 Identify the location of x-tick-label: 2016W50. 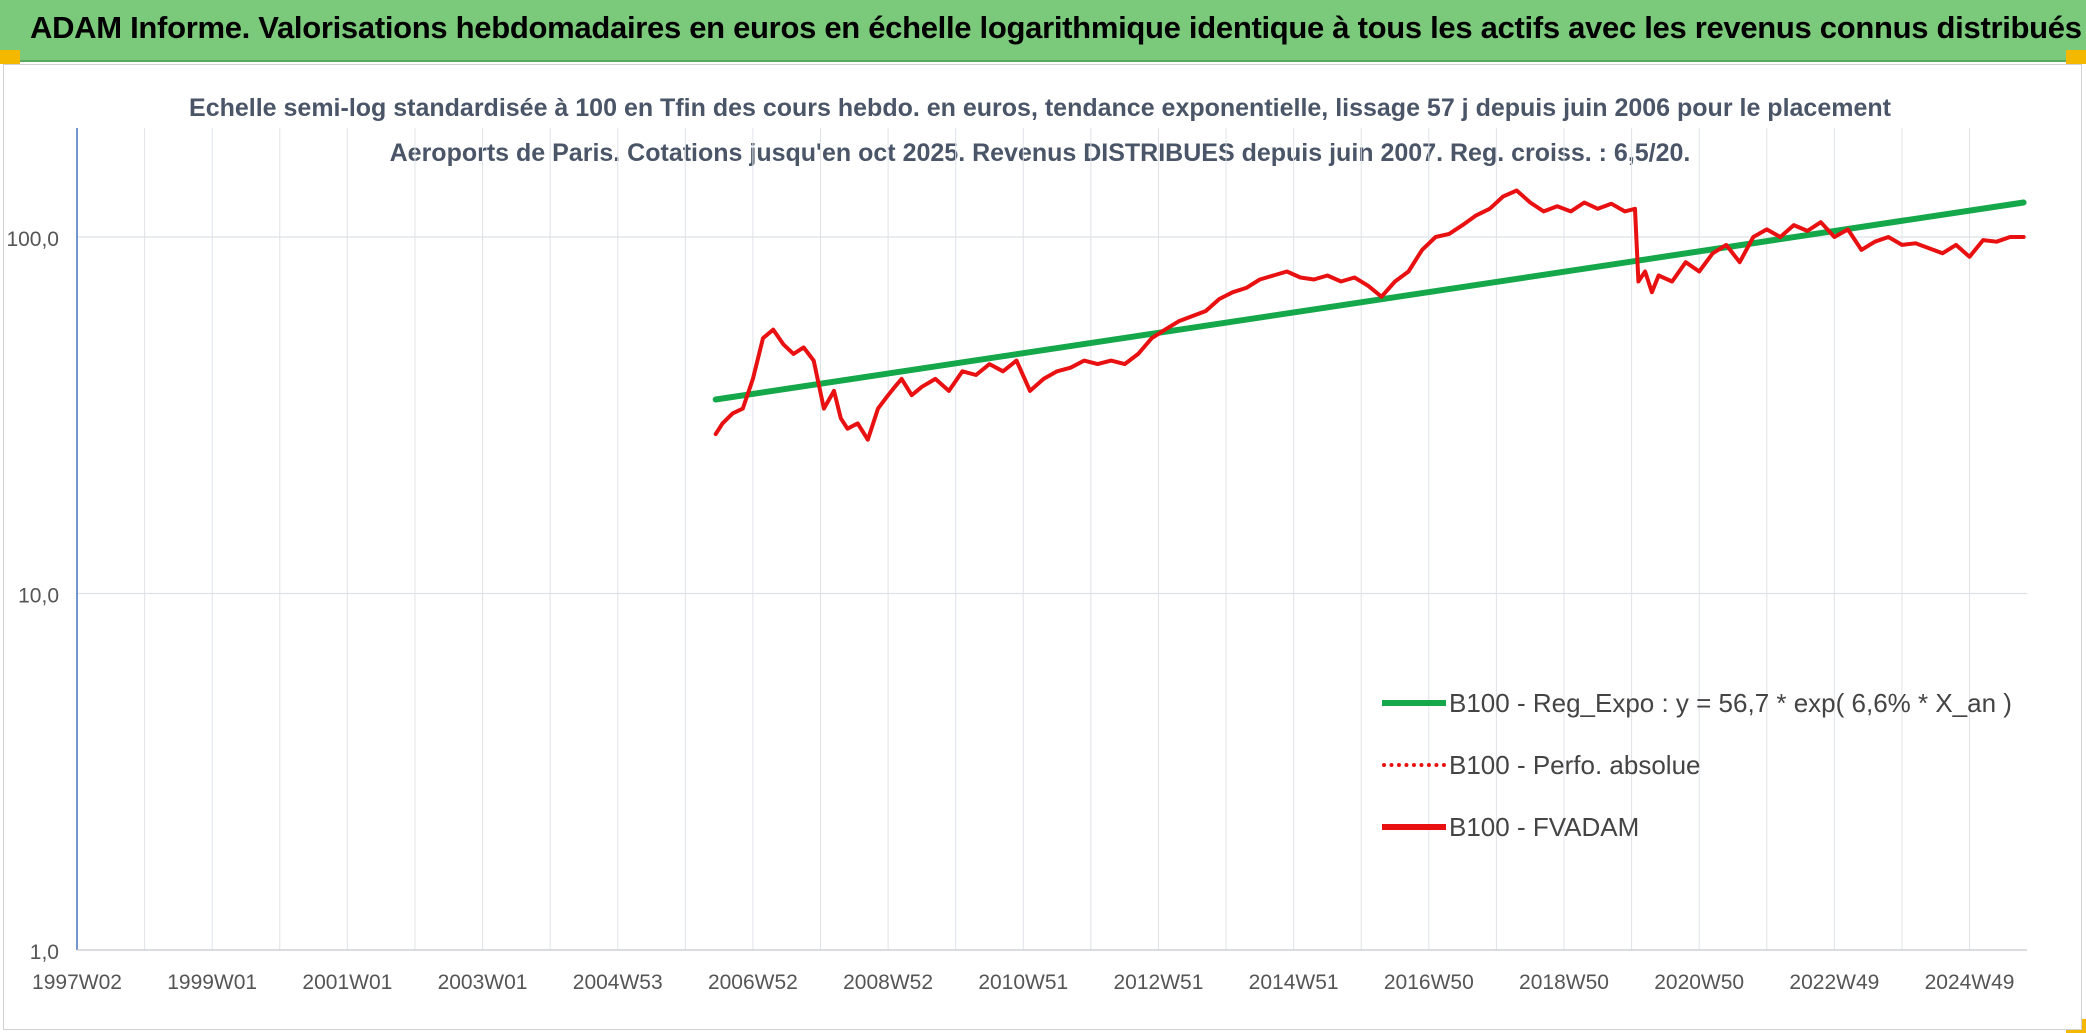
(1429, 982).